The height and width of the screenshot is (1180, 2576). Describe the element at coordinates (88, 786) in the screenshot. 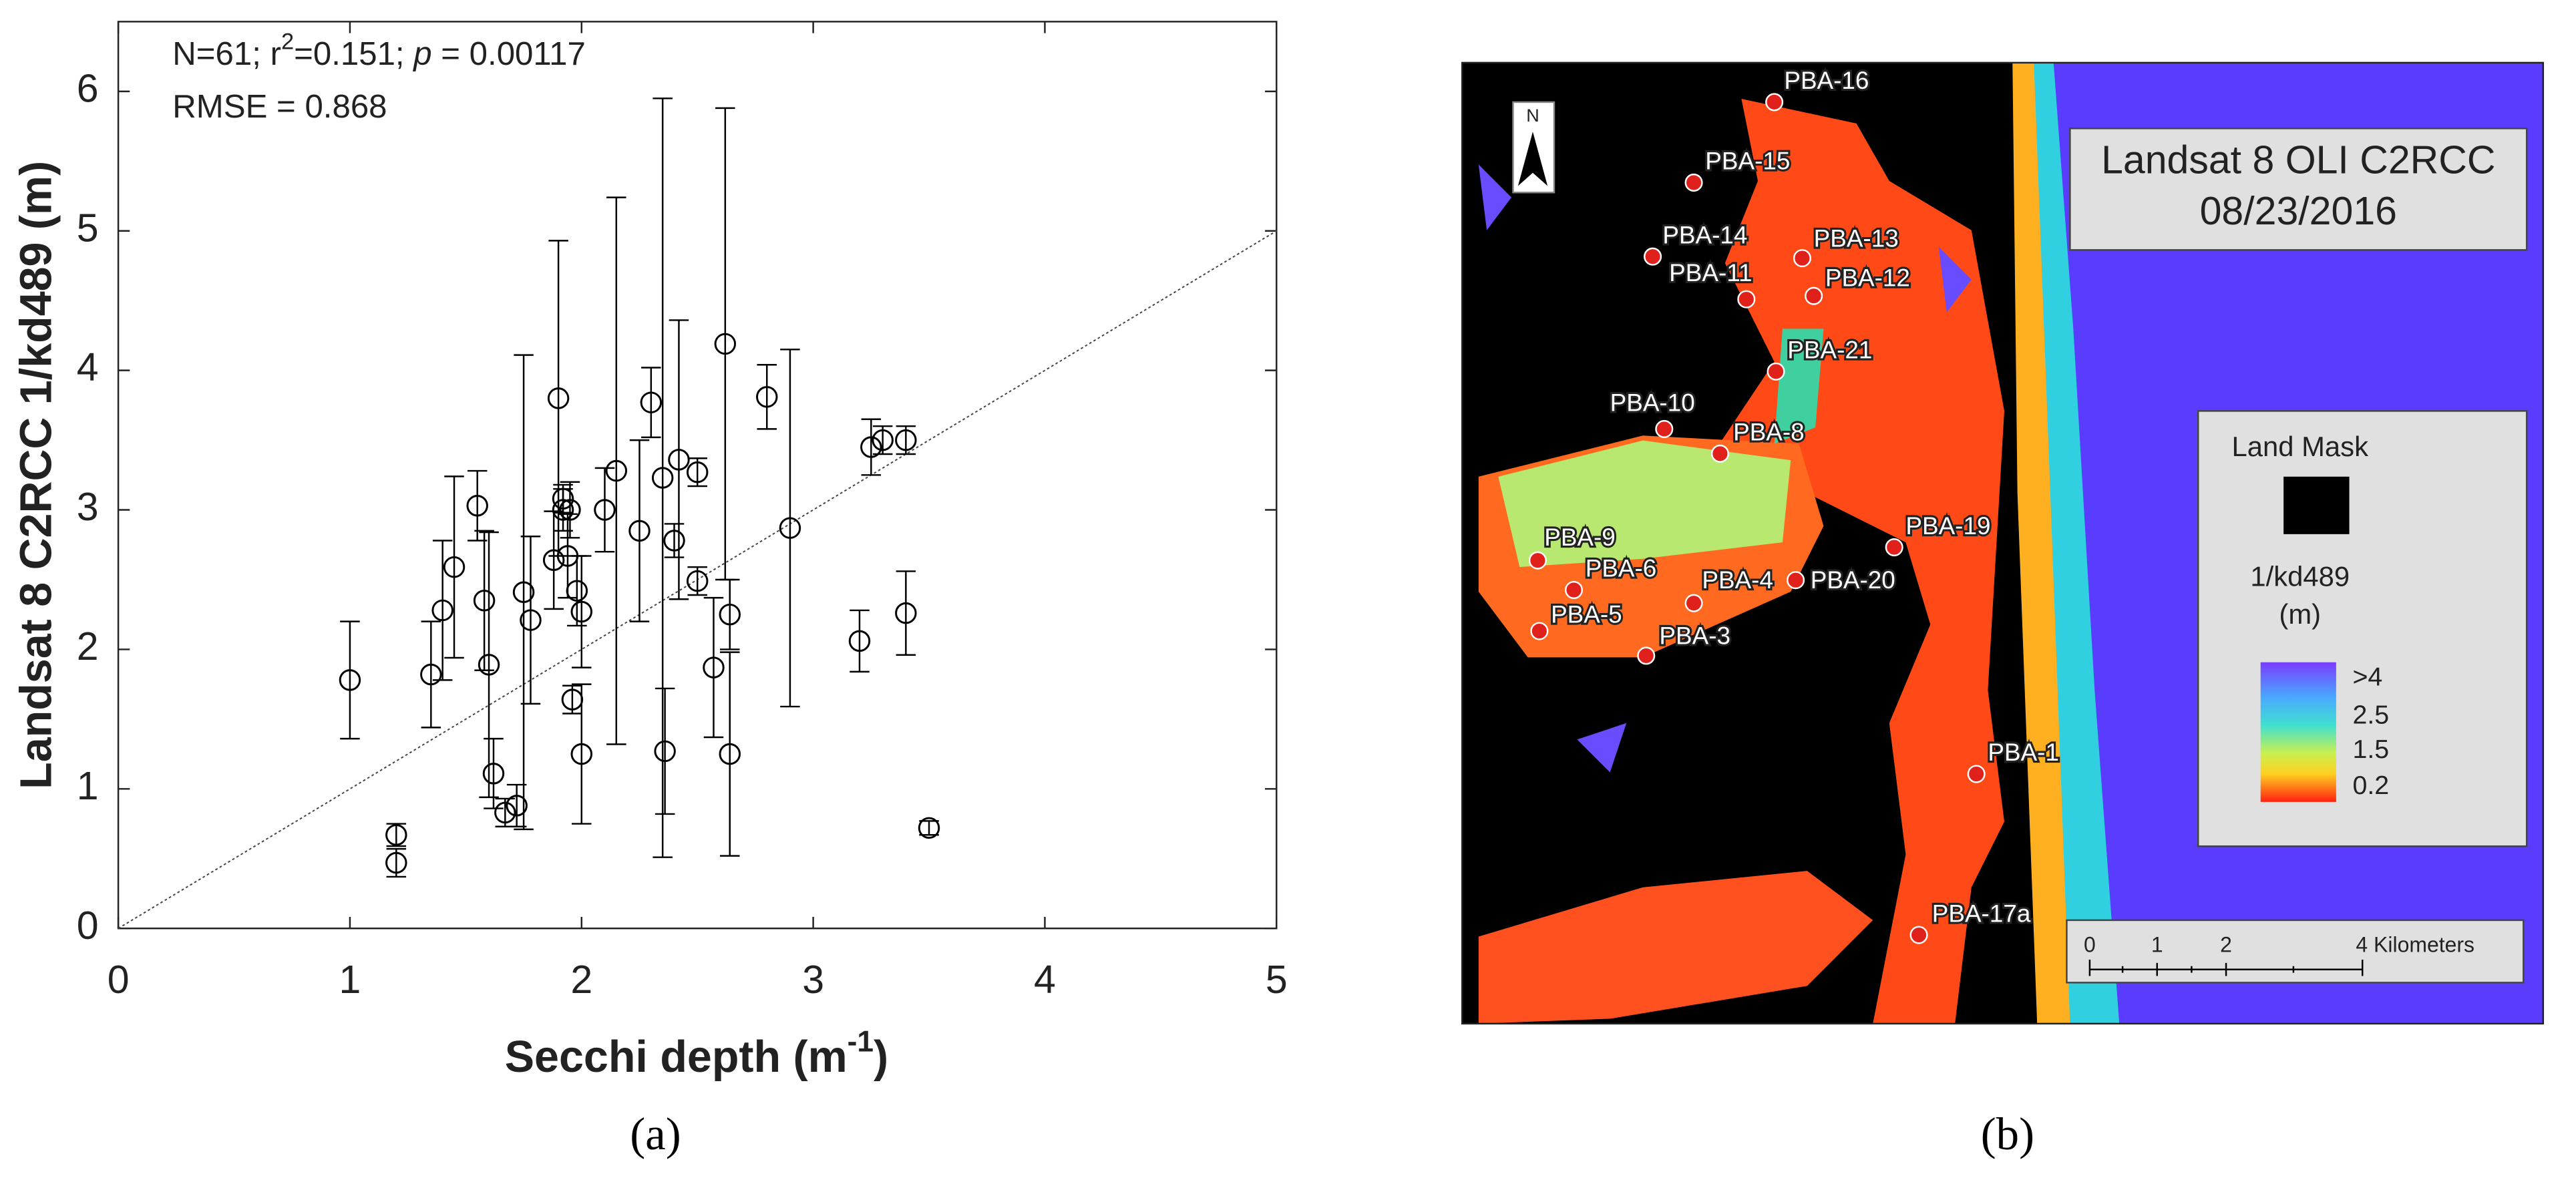

I see `y-tick-label: 1` at that location.